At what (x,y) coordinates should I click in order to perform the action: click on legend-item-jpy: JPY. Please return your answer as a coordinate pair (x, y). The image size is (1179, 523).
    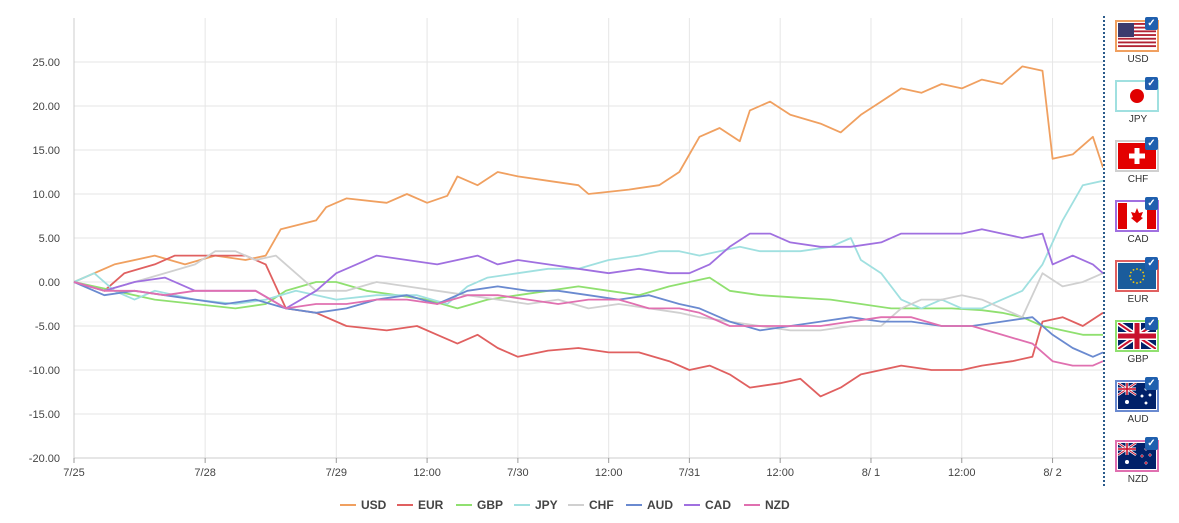
    Looking at the image, I should click on (536, 505).